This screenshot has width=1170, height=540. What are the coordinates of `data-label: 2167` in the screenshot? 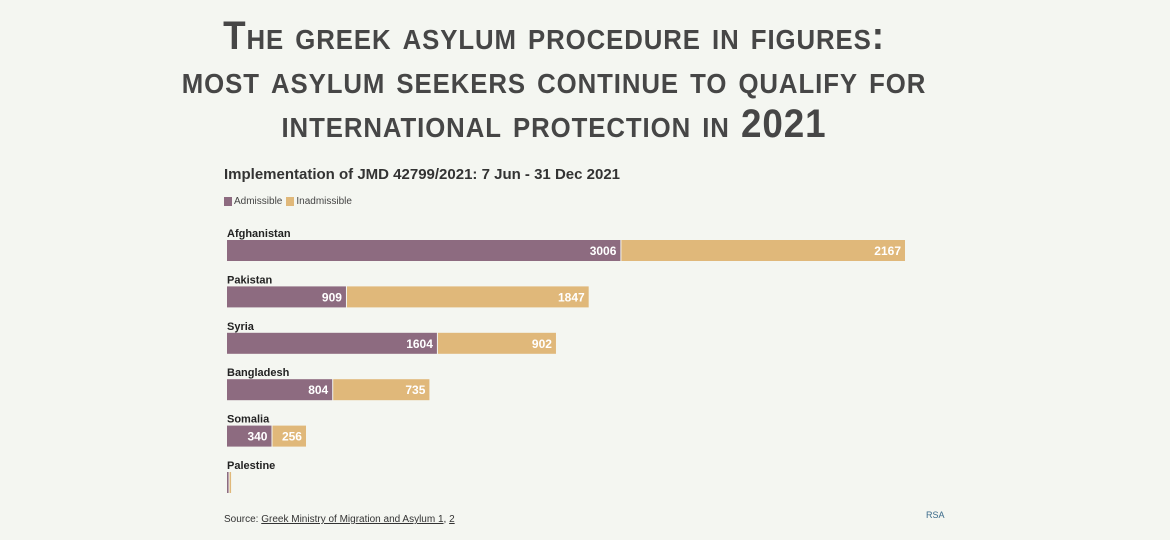 It's located at (887, 251).